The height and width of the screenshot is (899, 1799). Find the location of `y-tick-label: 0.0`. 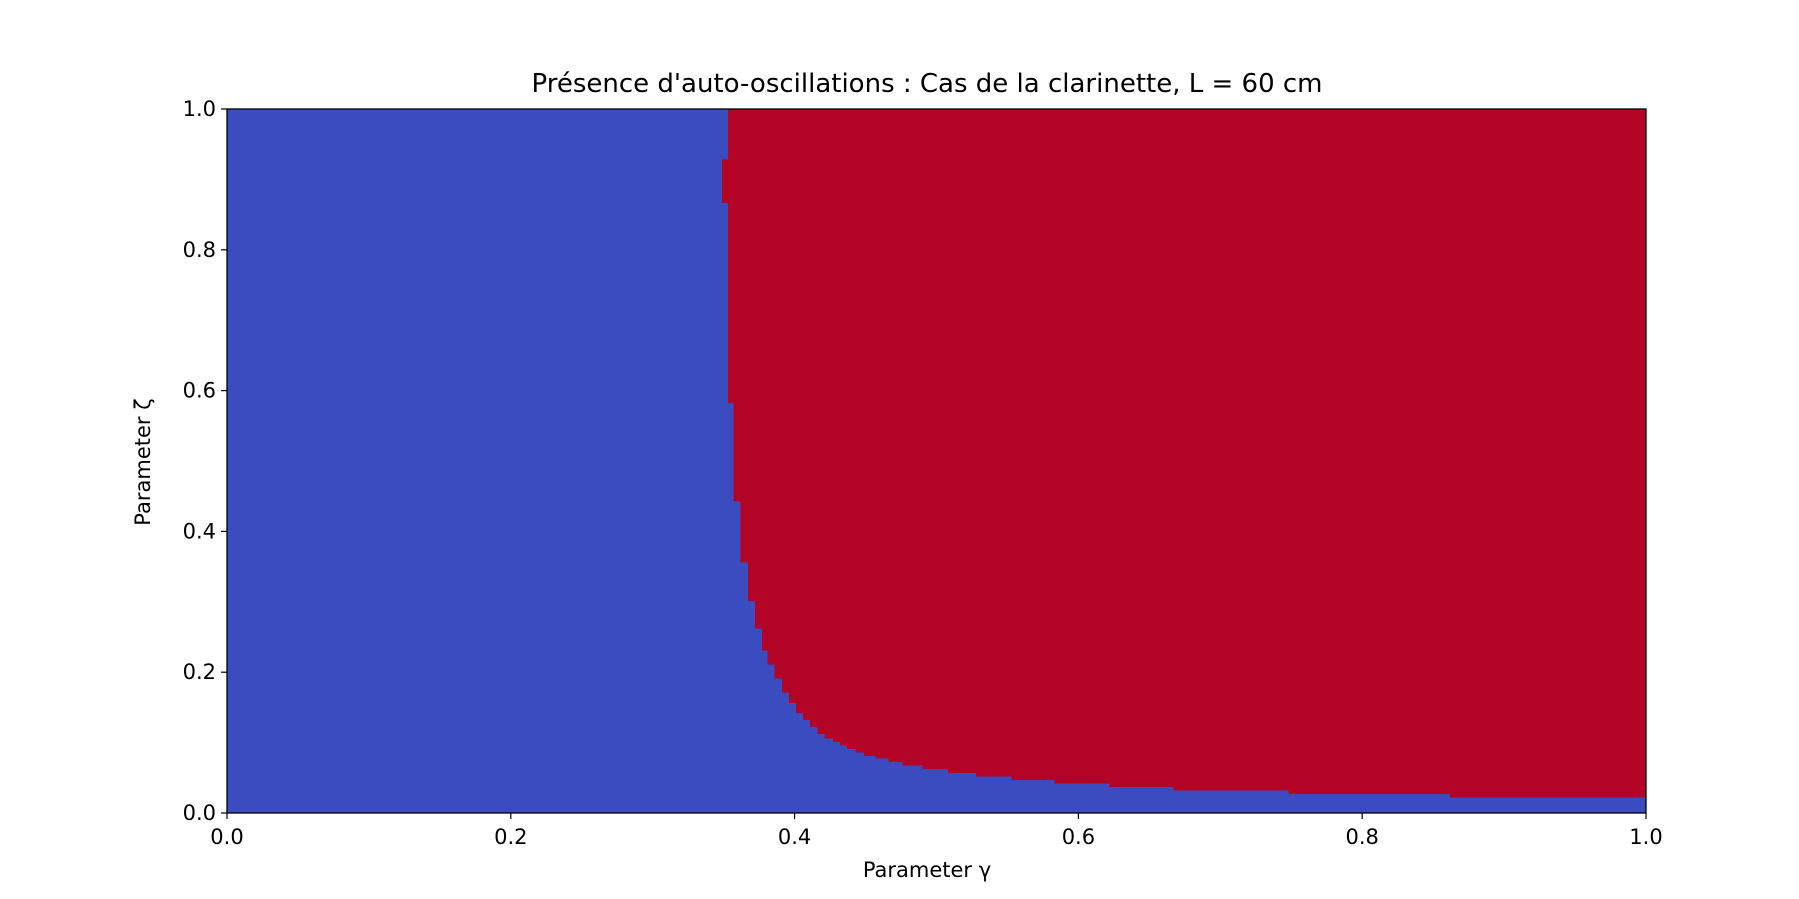

y-tick-label: 0.0 is located at coordinates (199, 813).